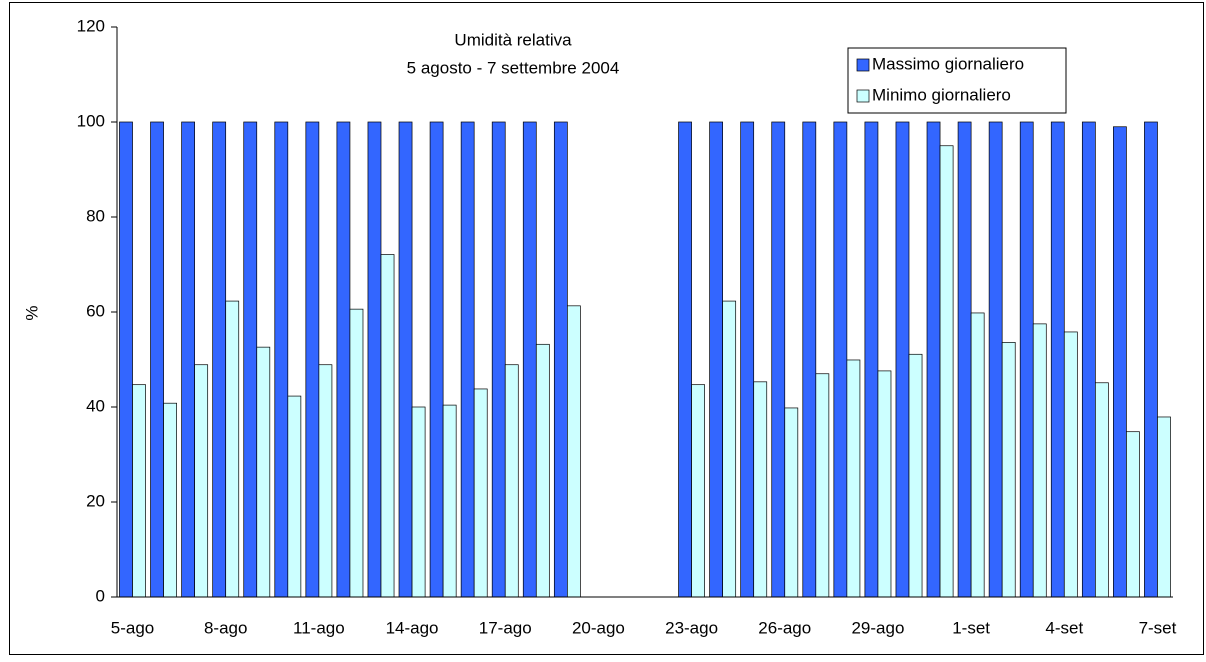 The height and width of the screenshot is (662, 1206). What do you see at coordinates (877, 627) in the screenshot?
I see `x-tick-label: 29-ago` at bounding box center [877, 627].